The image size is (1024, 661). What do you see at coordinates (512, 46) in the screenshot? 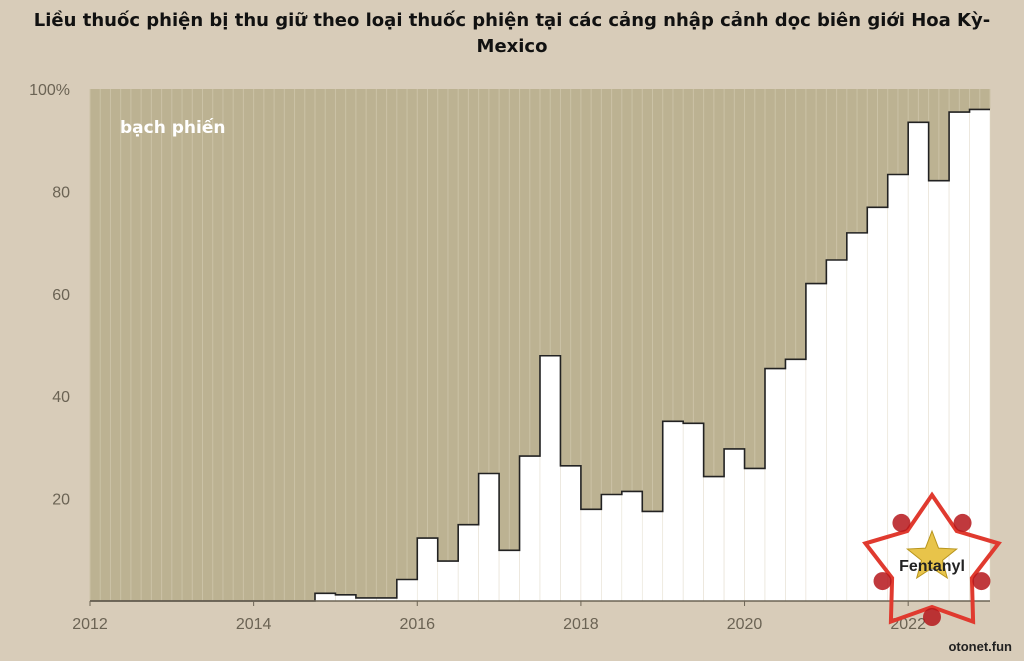
I see `chart-title-line-2: Mexico` at bounding box center [512, 46].